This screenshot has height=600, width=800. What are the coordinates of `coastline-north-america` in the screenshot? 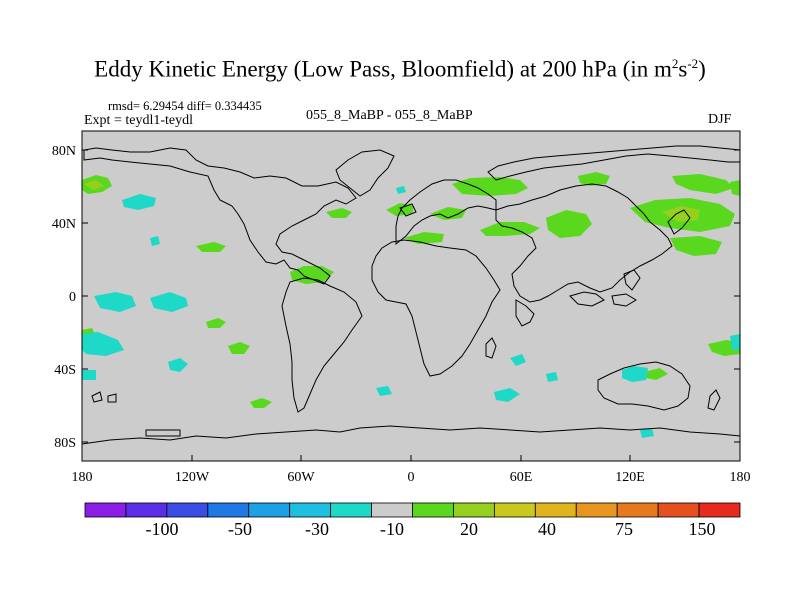 It's located at (220, 216).